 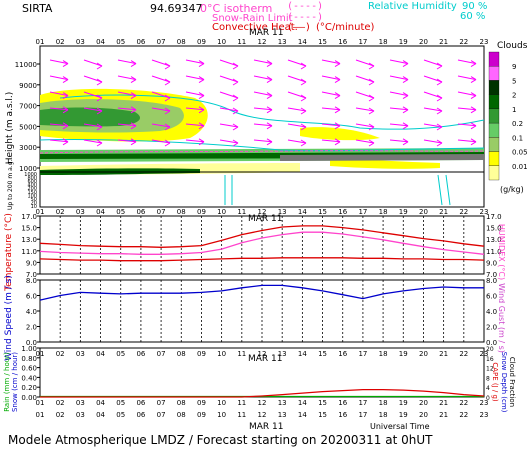 What do you see at coordinates (262, 259) in the screenshot?
I see `panel2-series-temperature-low` at bounding box center [262, 259].